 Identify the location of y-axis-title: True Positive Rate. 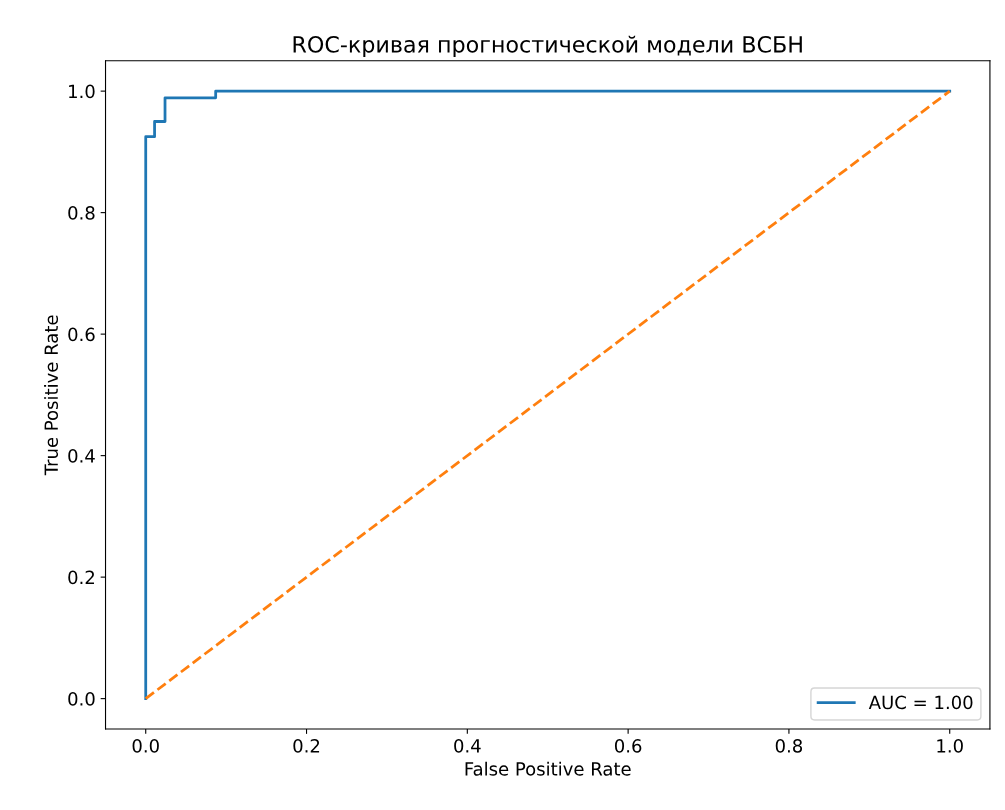
(51, 395).